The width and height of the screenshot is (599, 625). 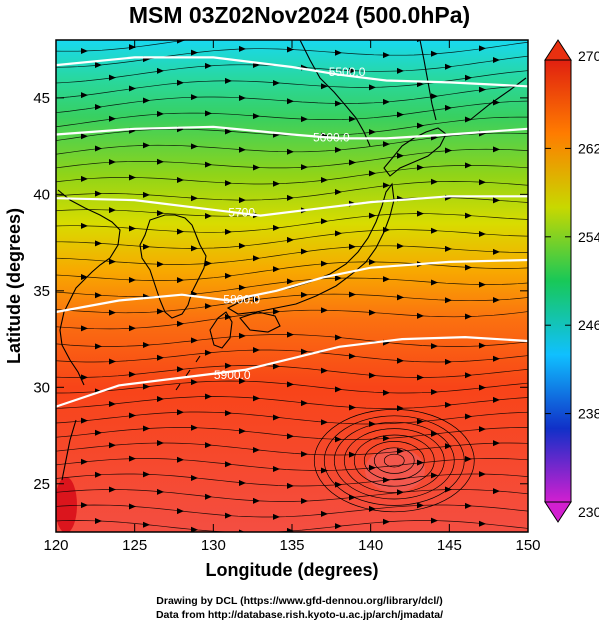 I want to click on x-tick-label: 130, so click(x=213, y=545).